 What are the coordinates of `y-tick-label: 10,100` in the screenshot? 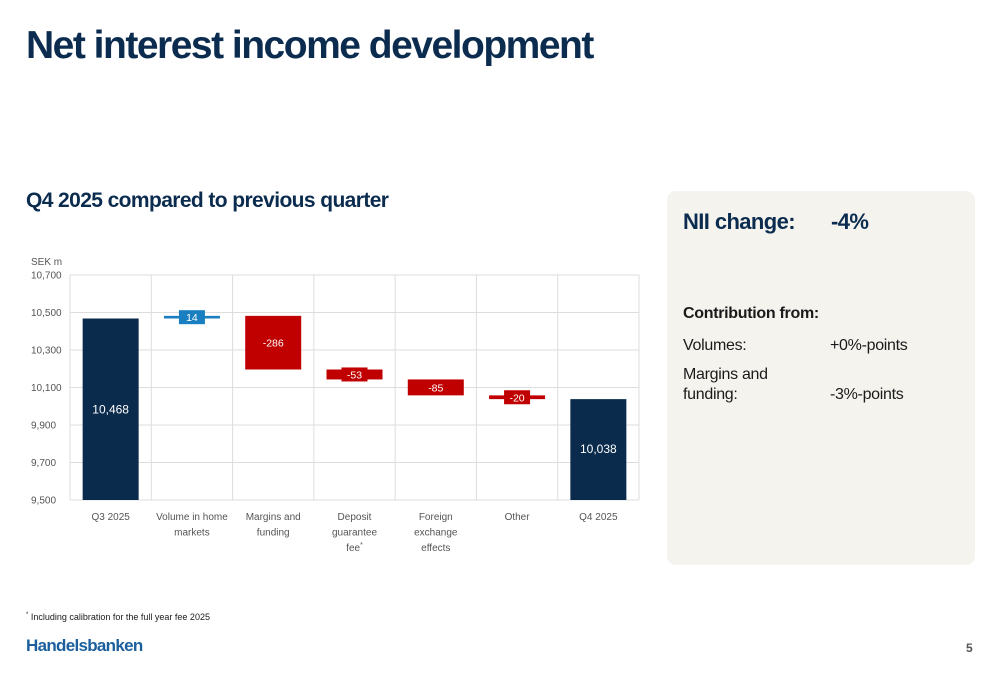 It's located at (46, 388).